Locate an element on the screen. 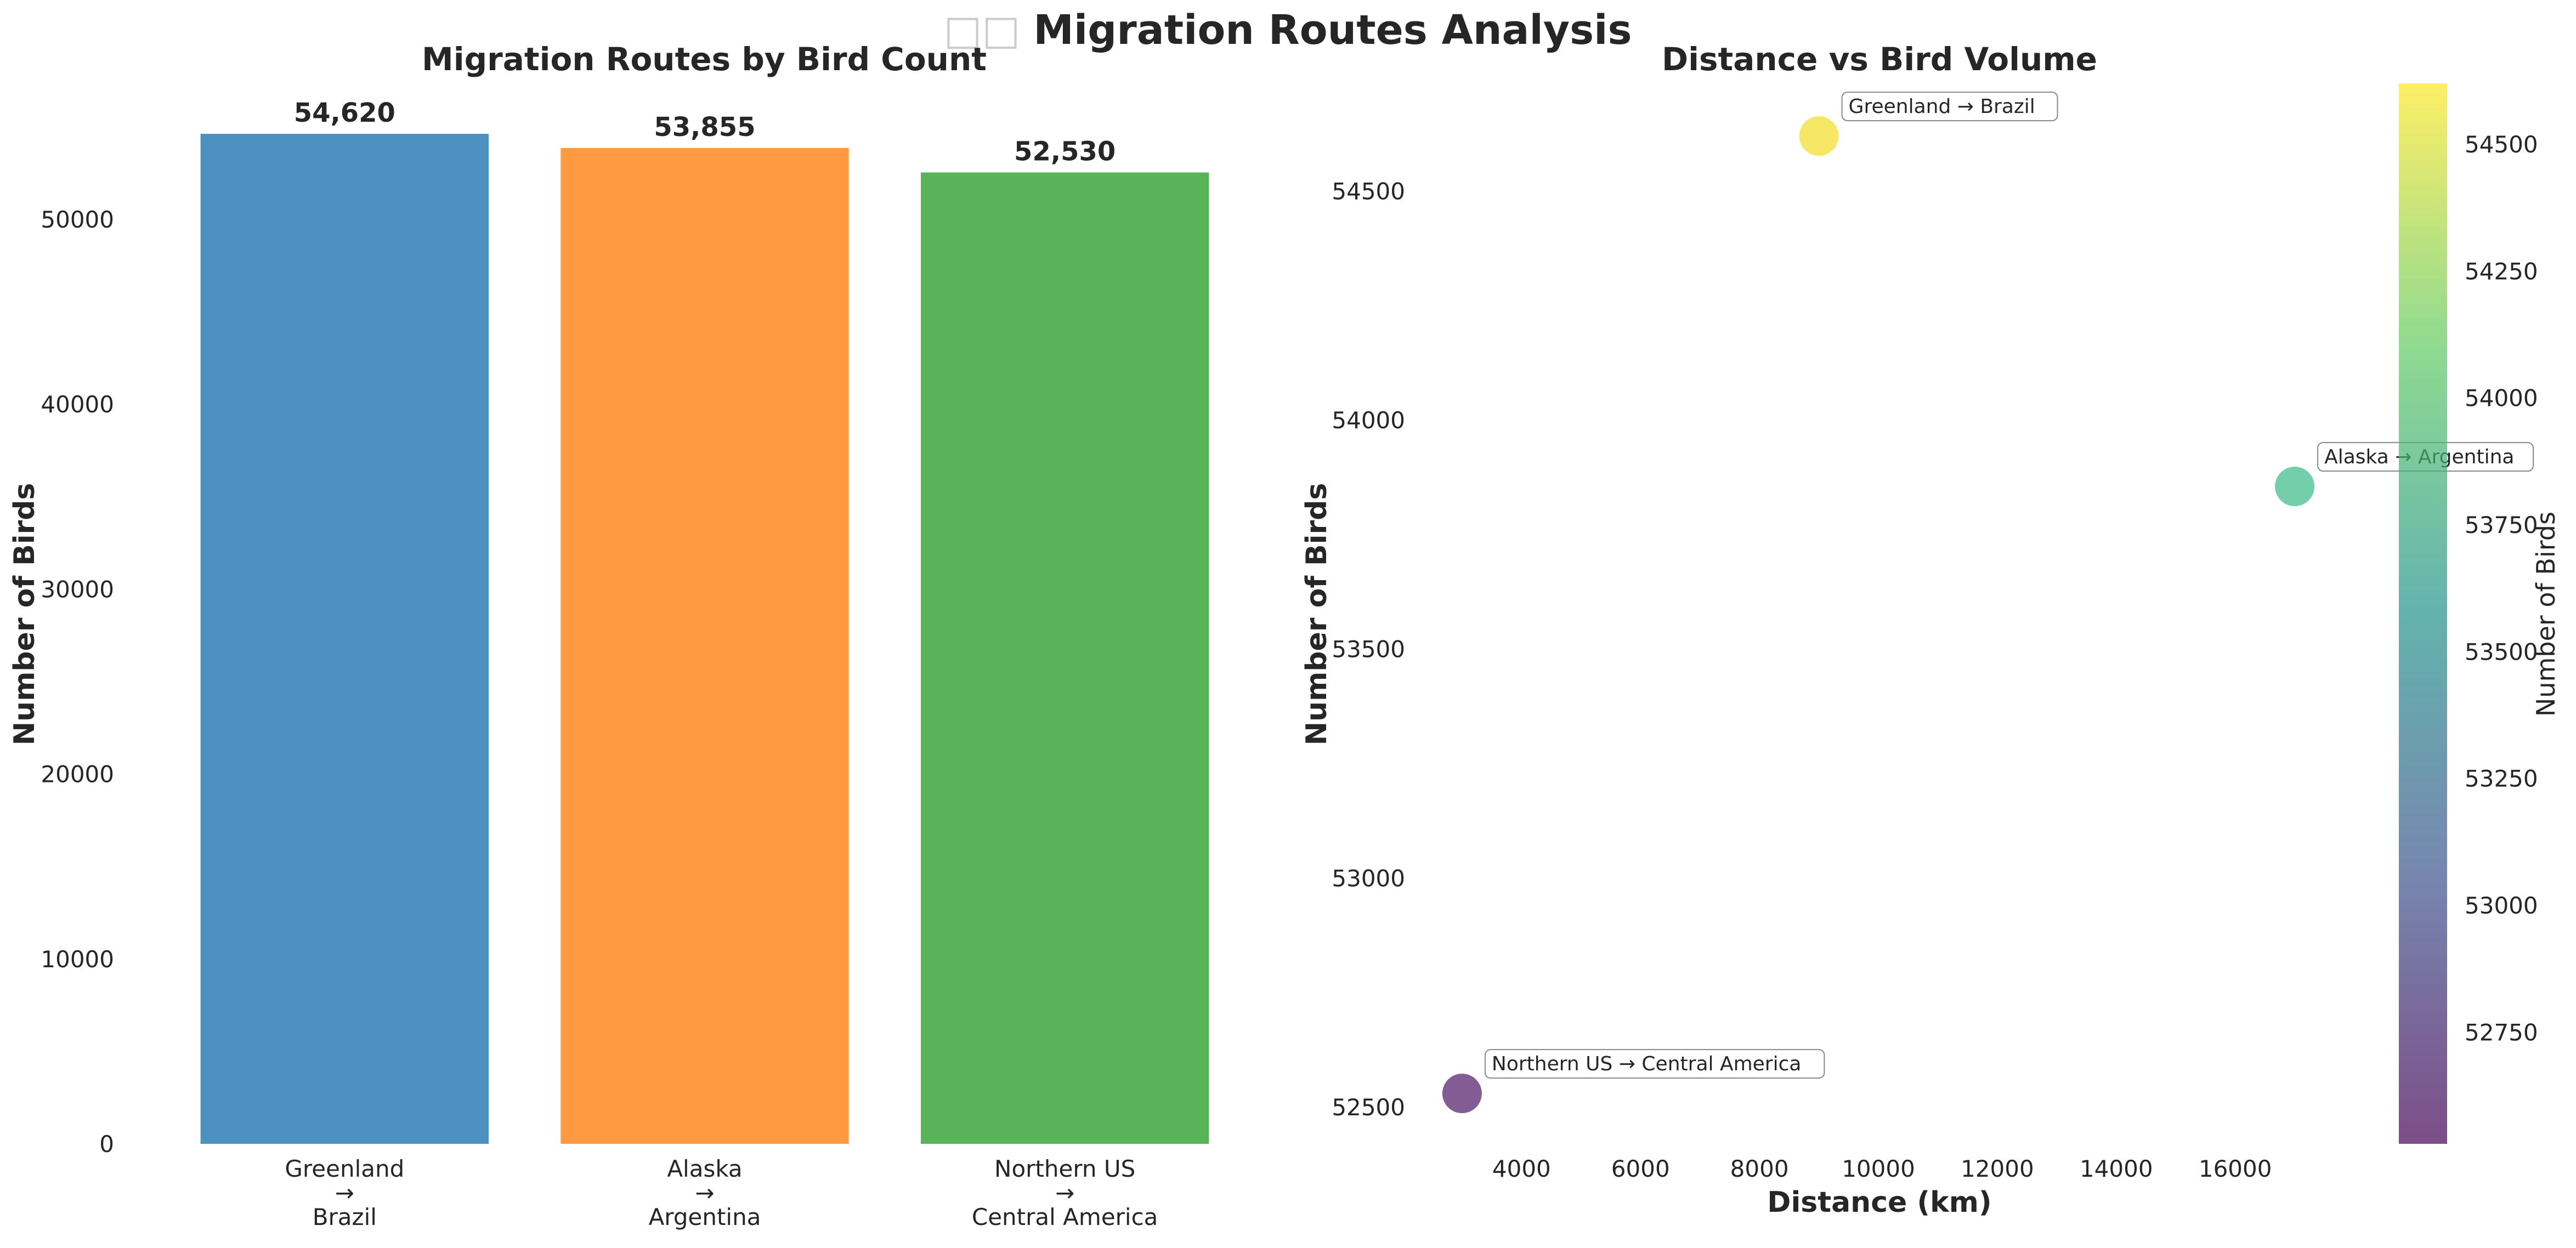  bar-value-label: 52,530 is located at coordinates (1065, 152).